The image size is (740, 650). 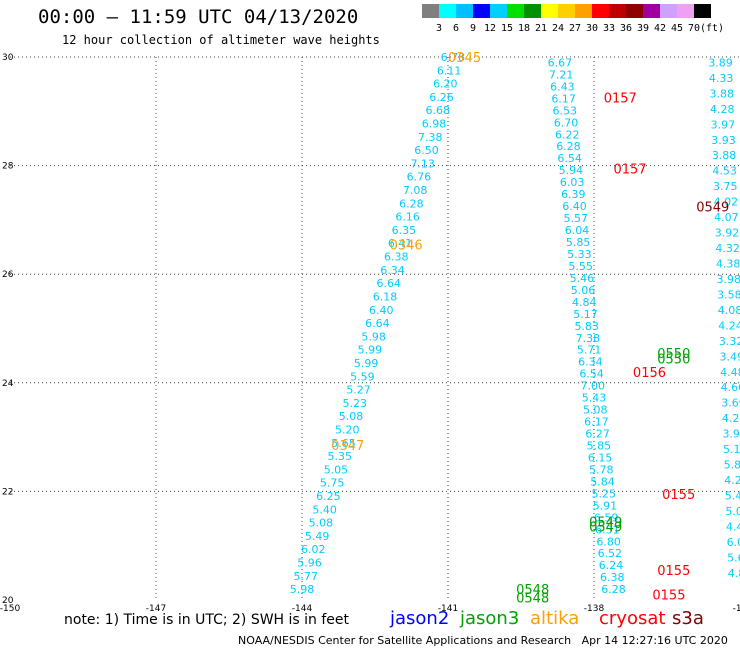 I want to click on wave-height-value: 3.98, so click(x=728, y=279).